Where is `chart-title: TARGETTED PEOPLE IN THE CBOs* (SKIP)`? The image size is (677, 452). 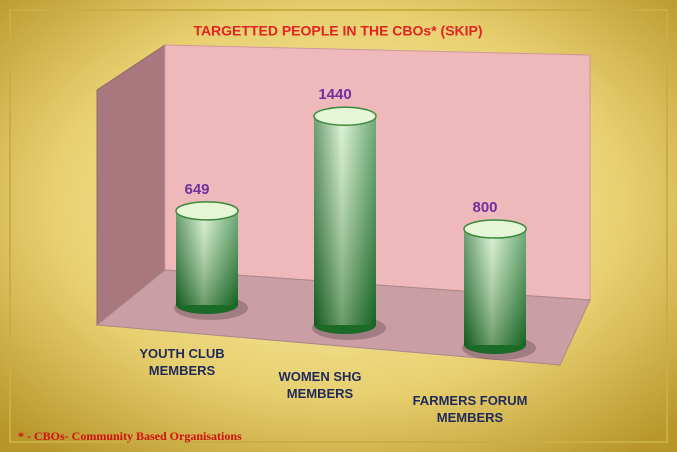
chart-title: TARGETTED PEOPLE IN THE CBOs* (SKIP) is located at coordinates (337, 31).